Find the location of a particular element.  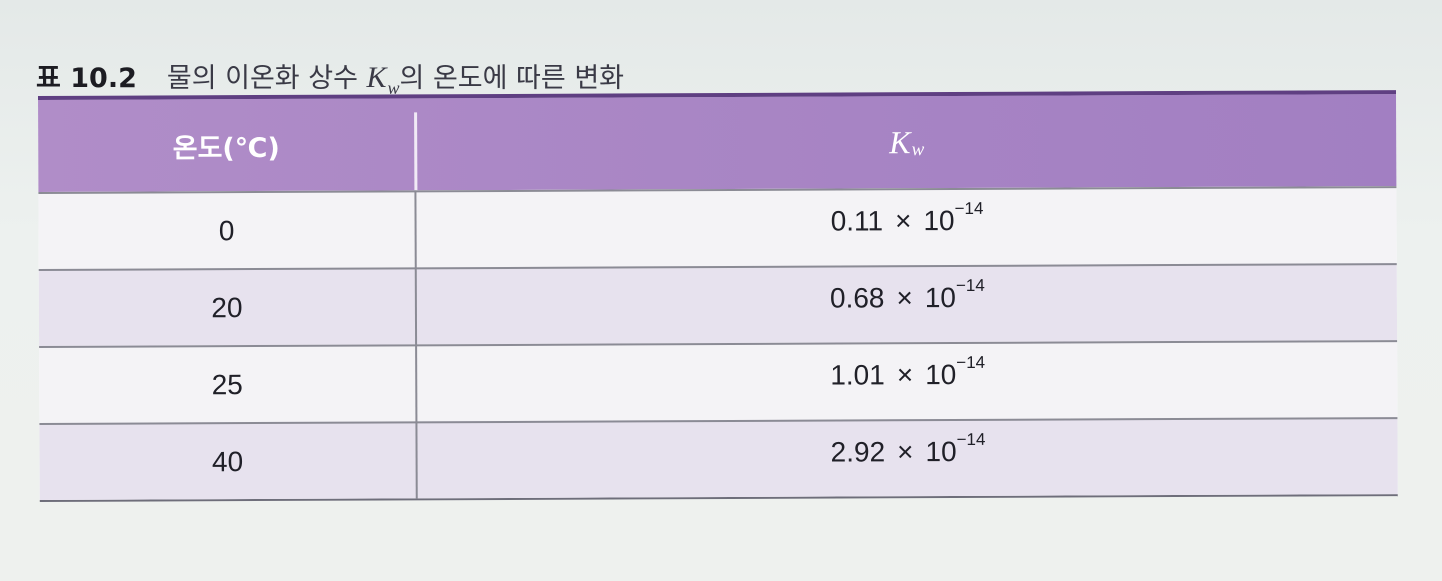

table-caption: 표 10.2 물의 이온화 상수 Kw의 온도에 따른 변화 is located at coordinates (330, 75).